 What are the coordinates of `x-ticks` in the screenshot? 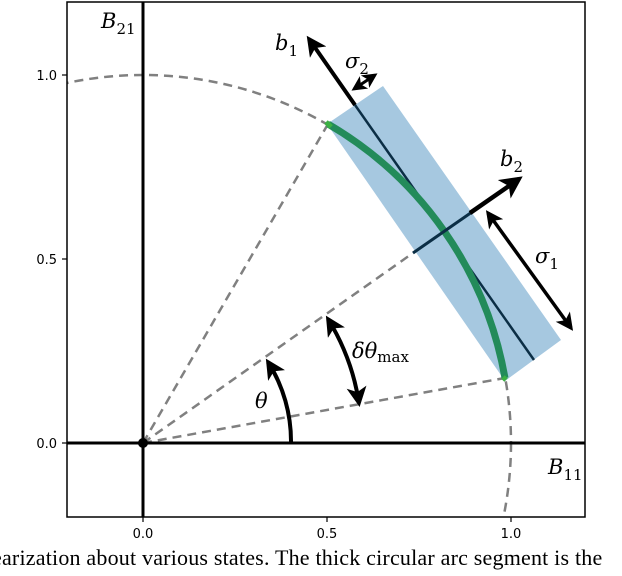 It's located at (327, 519).